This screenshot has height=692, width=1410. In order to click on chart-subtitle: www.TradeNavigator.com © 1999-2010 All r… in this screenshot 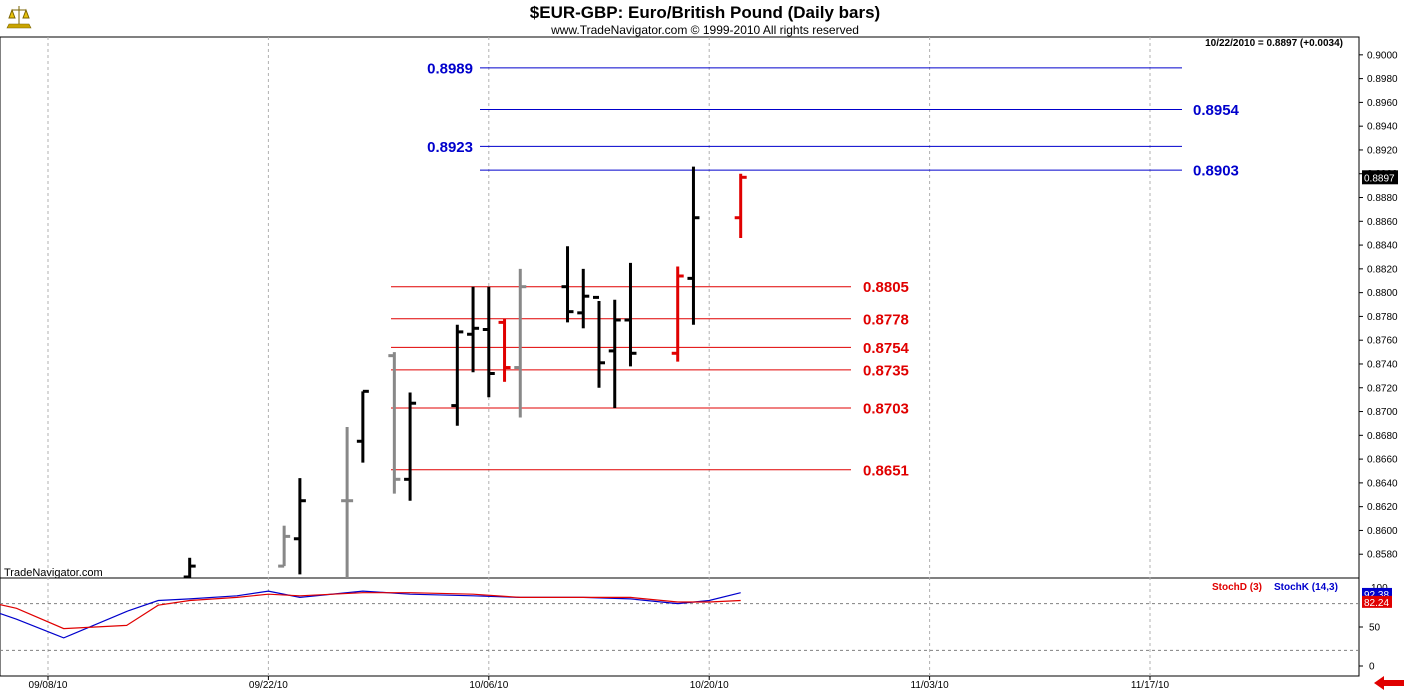, I will do `click(704, 30)`.